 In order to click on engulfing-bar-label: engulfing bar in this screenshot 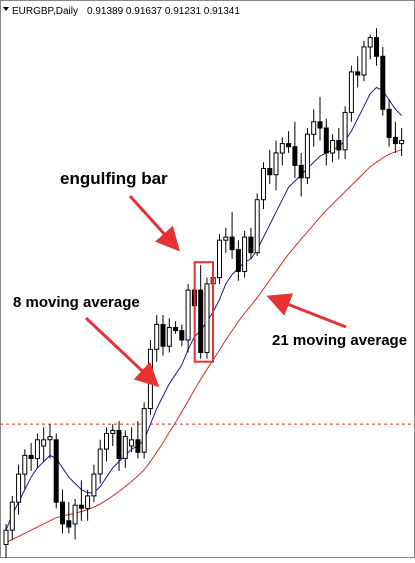, I will do `click(114, 178)`.